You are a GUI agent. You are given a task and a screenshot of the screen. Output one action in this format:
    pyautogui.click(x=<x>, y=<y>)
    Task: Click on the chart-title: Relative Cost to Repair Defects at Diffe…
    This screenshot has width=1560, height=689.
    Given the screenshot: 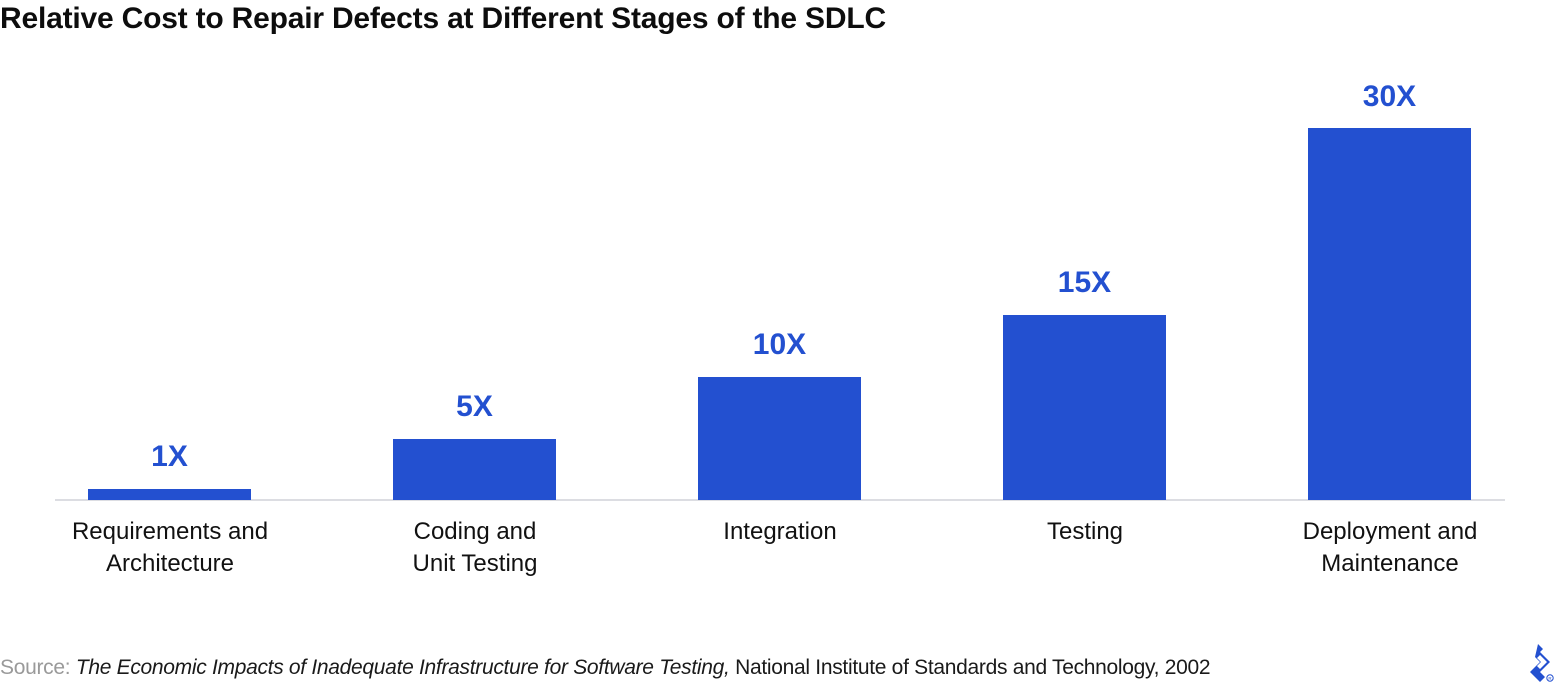 What is the action you would take?
    pyautogui.click(x=443, y=18)
    